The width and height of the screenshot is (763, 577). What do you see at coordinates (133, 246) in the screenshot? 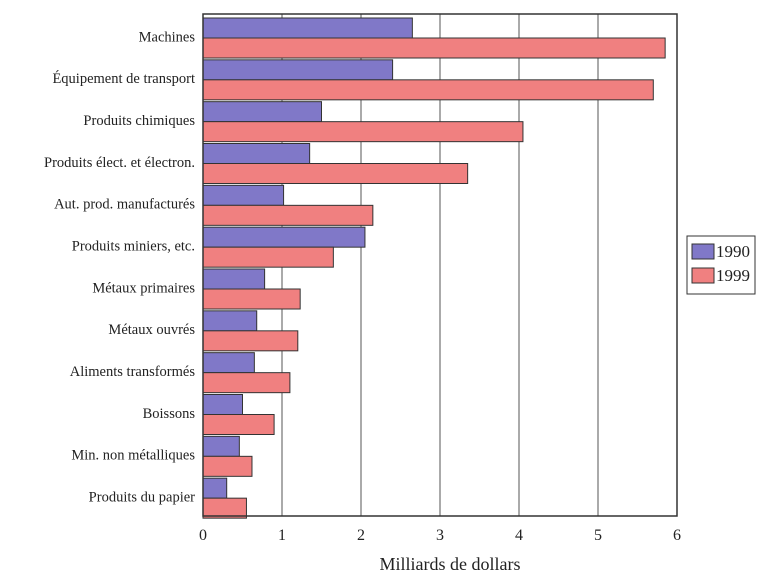
I see `category-label: Produits miniers, etc.` at bounding box center [133, 246].